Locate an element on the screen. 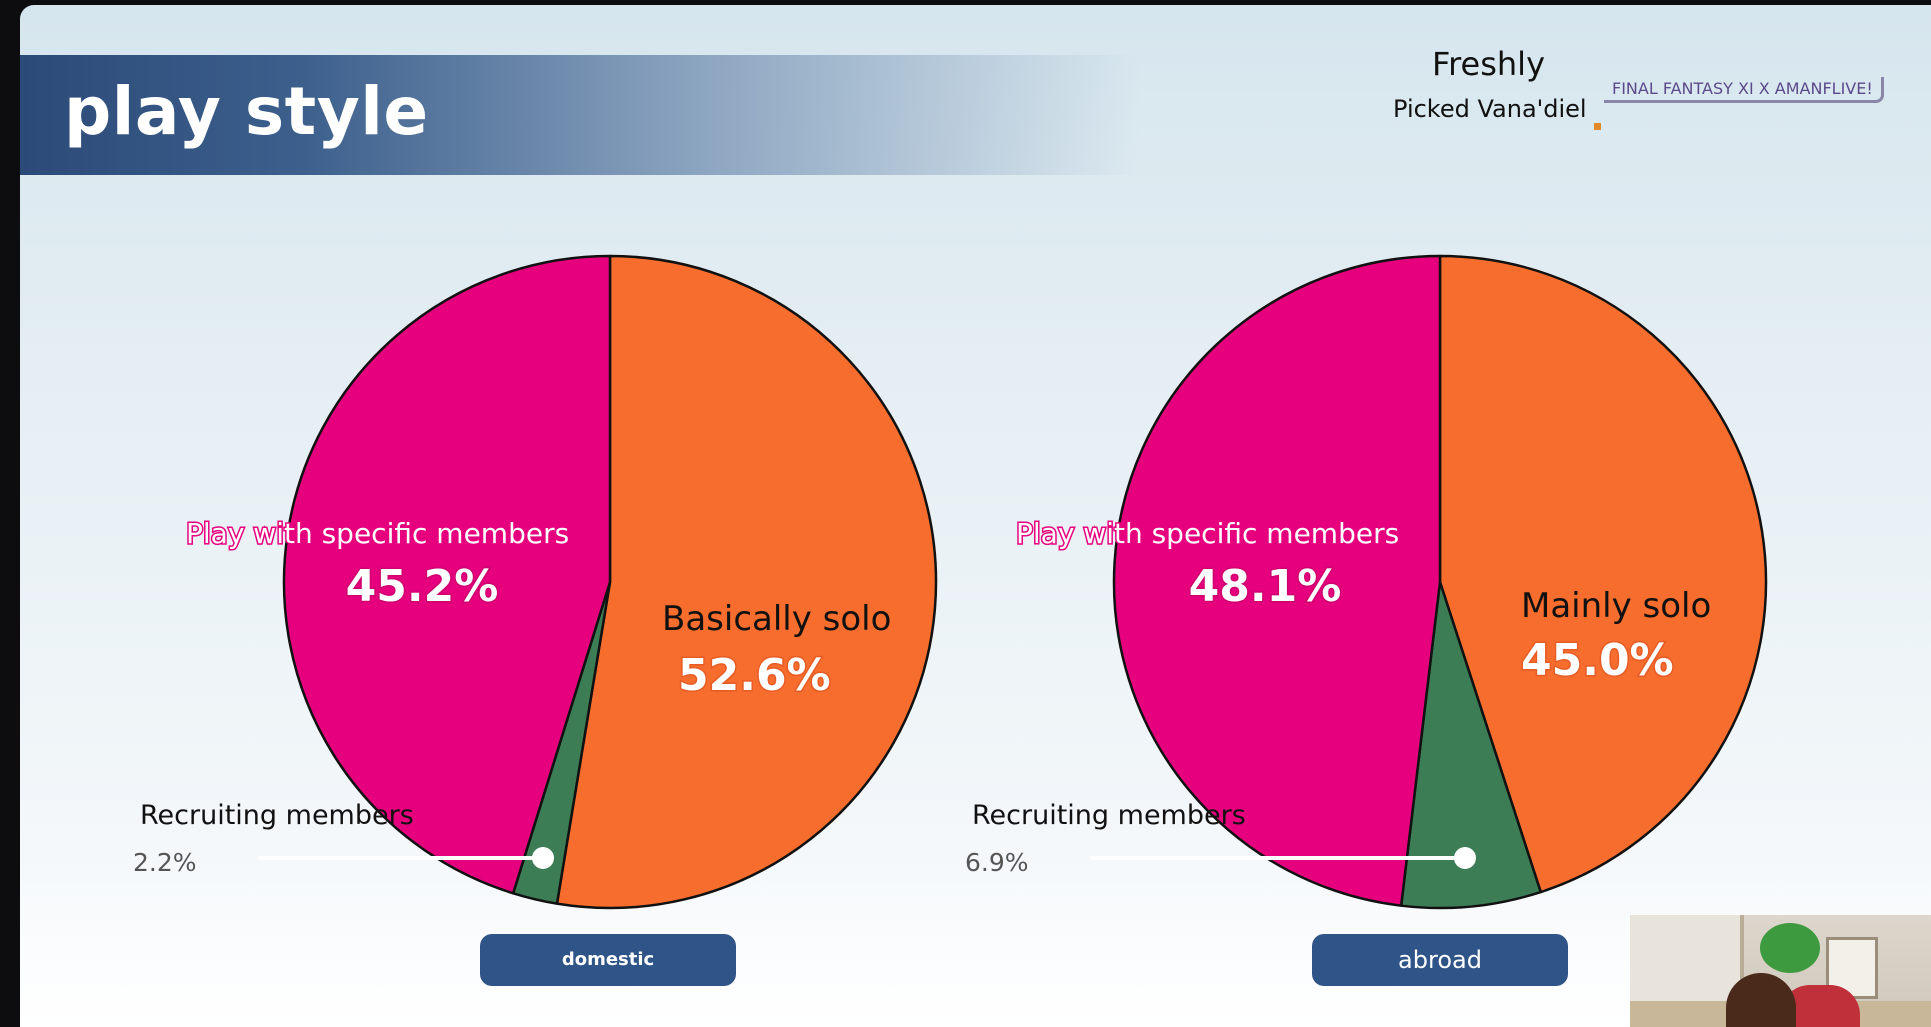 The image size is (1931, 1027). logo-text: FINAL FANTASY XI X AMANFLIVE! is located at coordinates (1744, 90).